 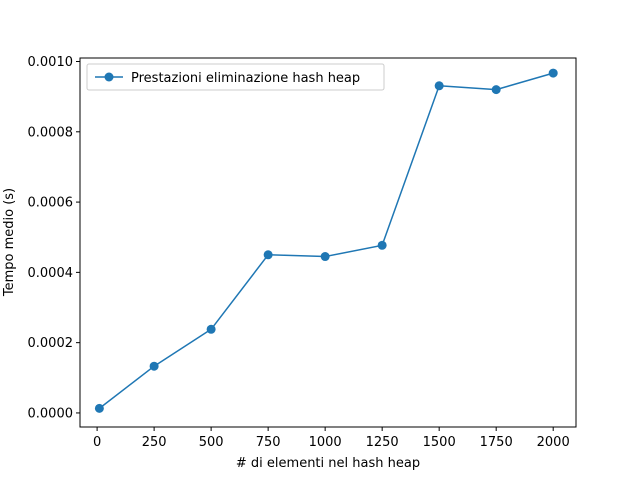 I want to click on x-tick-label: 1250, so click(x=382, y=442).